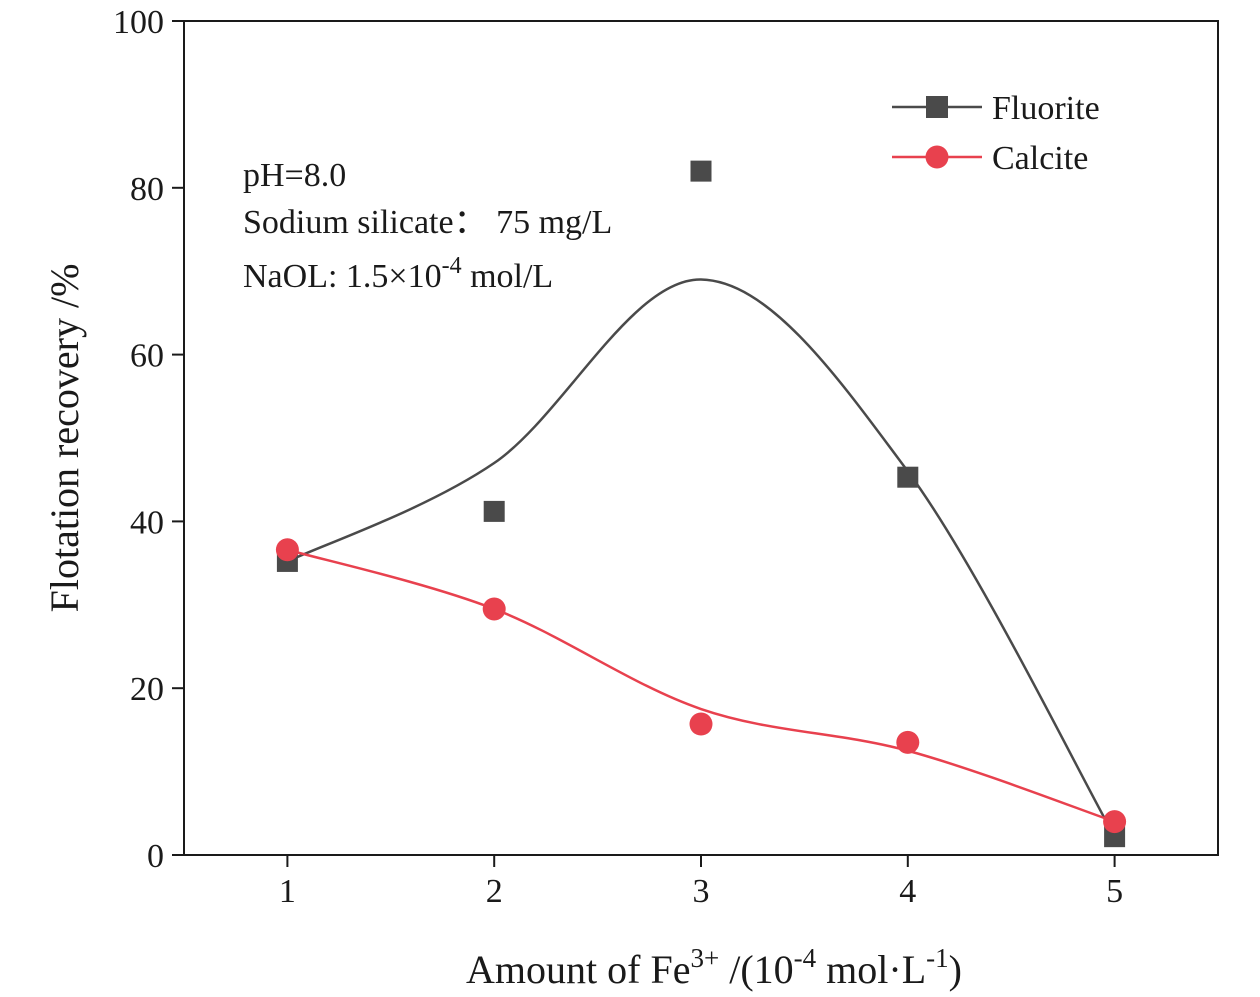 The height and width of the screenshot is (997, 1260). Describe the element at coordinates (147, 522) in the screenshot. I see `y-tick-label: 40` at that location.